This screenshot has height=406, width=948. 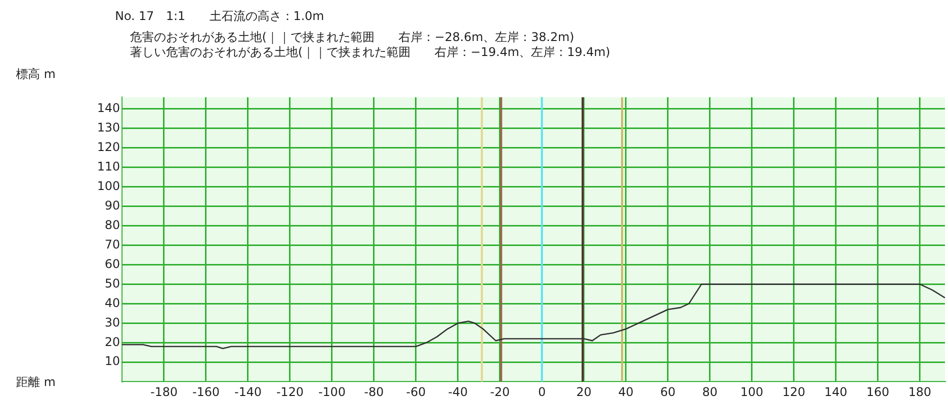 I want to click on y-tick-label: 10, so click(x=112, y=361).